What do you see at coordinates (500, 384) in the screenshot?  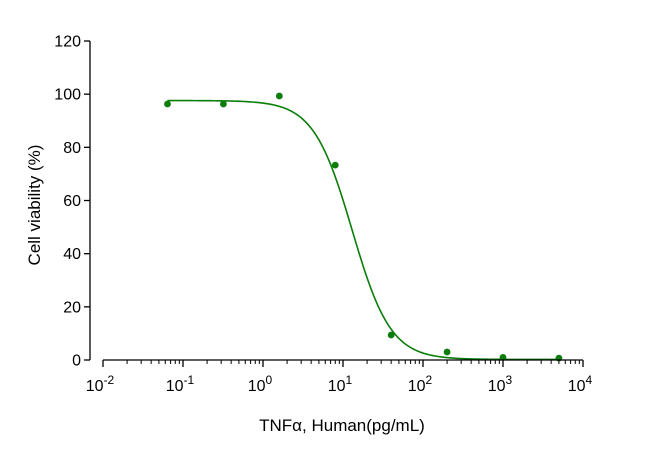 I see `x-tick-label: 10³` at bounding box center [500, 384].